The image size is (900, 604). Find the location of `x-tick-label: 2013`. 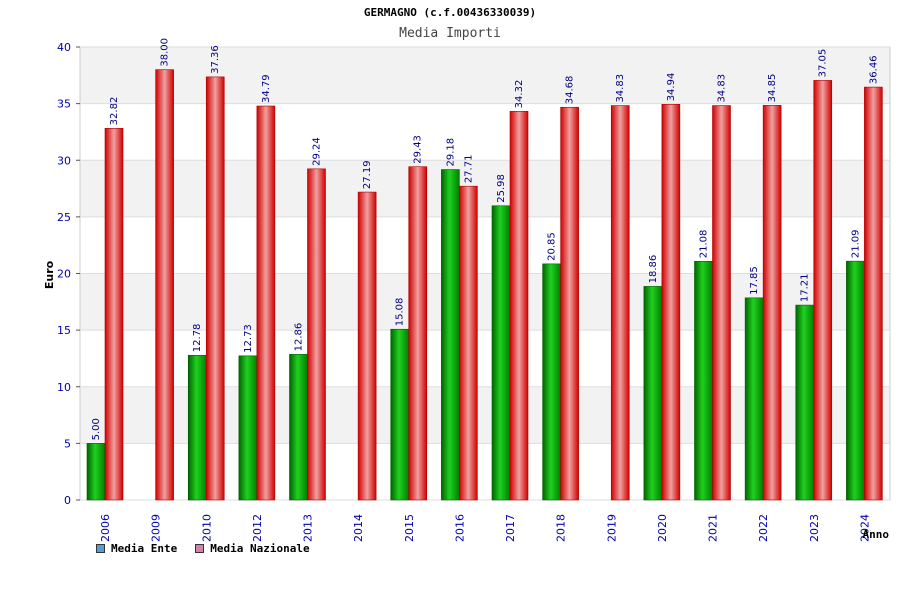

x-tick-label: 2013 is located at coordinates (308, 528).